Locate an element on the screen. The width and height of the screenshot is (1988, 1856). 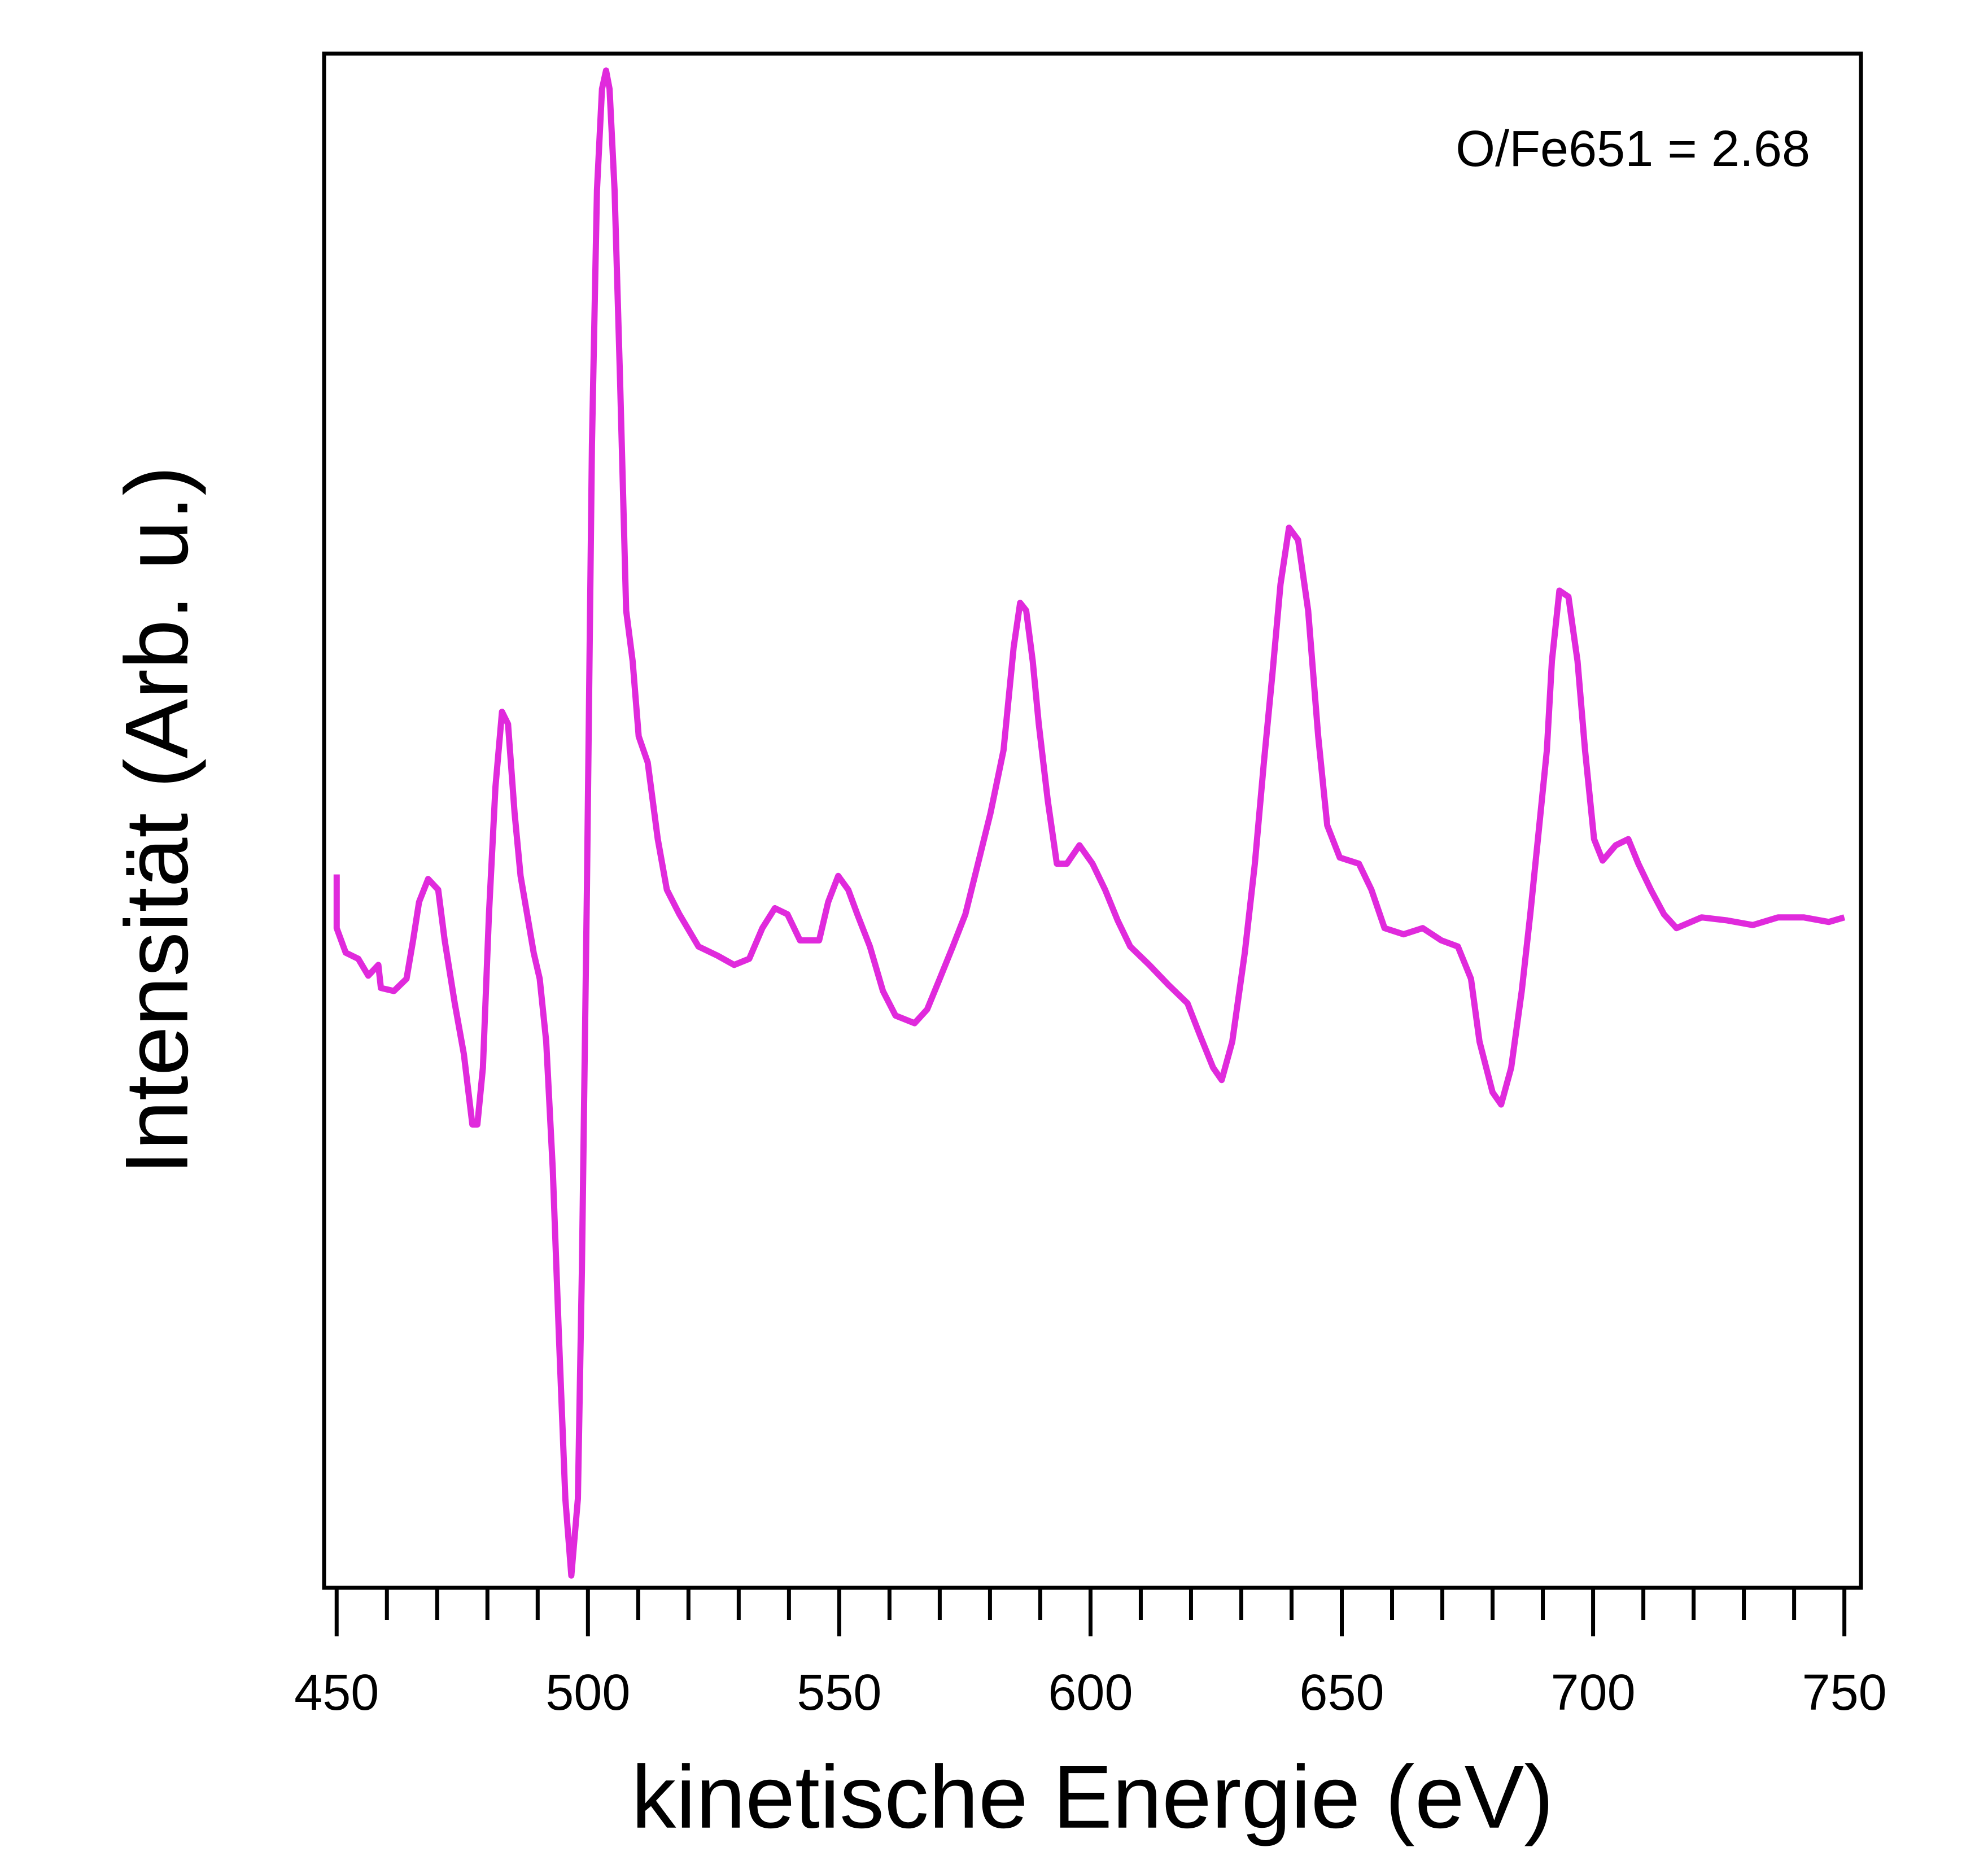
x-tick-label: 650 is located at coordinates (1341, 1693).